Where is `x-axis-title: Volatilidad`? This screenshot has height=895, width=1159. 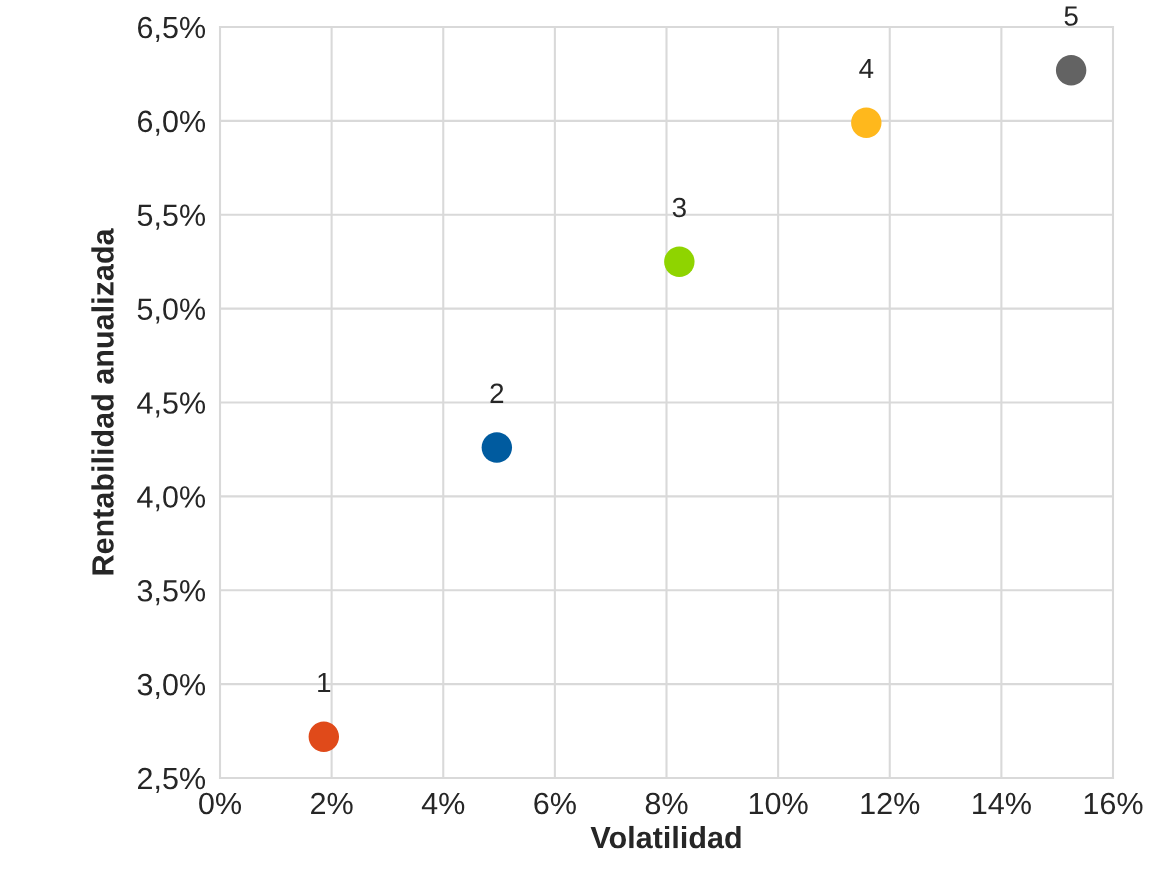 x-axis-title: Volatilidad is located at coordinates (665, 837).